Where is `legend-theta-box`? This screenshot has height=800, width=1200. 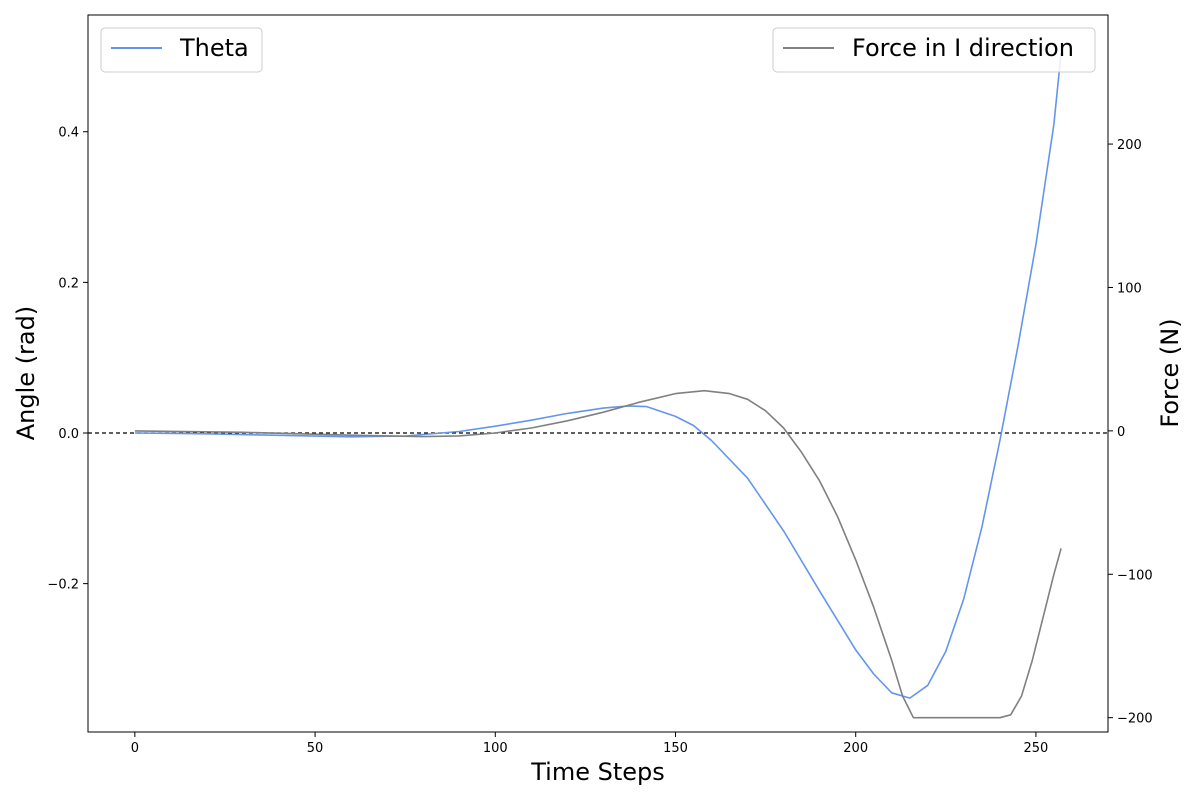 legend-theta-box is located at coordinates (181, 50).